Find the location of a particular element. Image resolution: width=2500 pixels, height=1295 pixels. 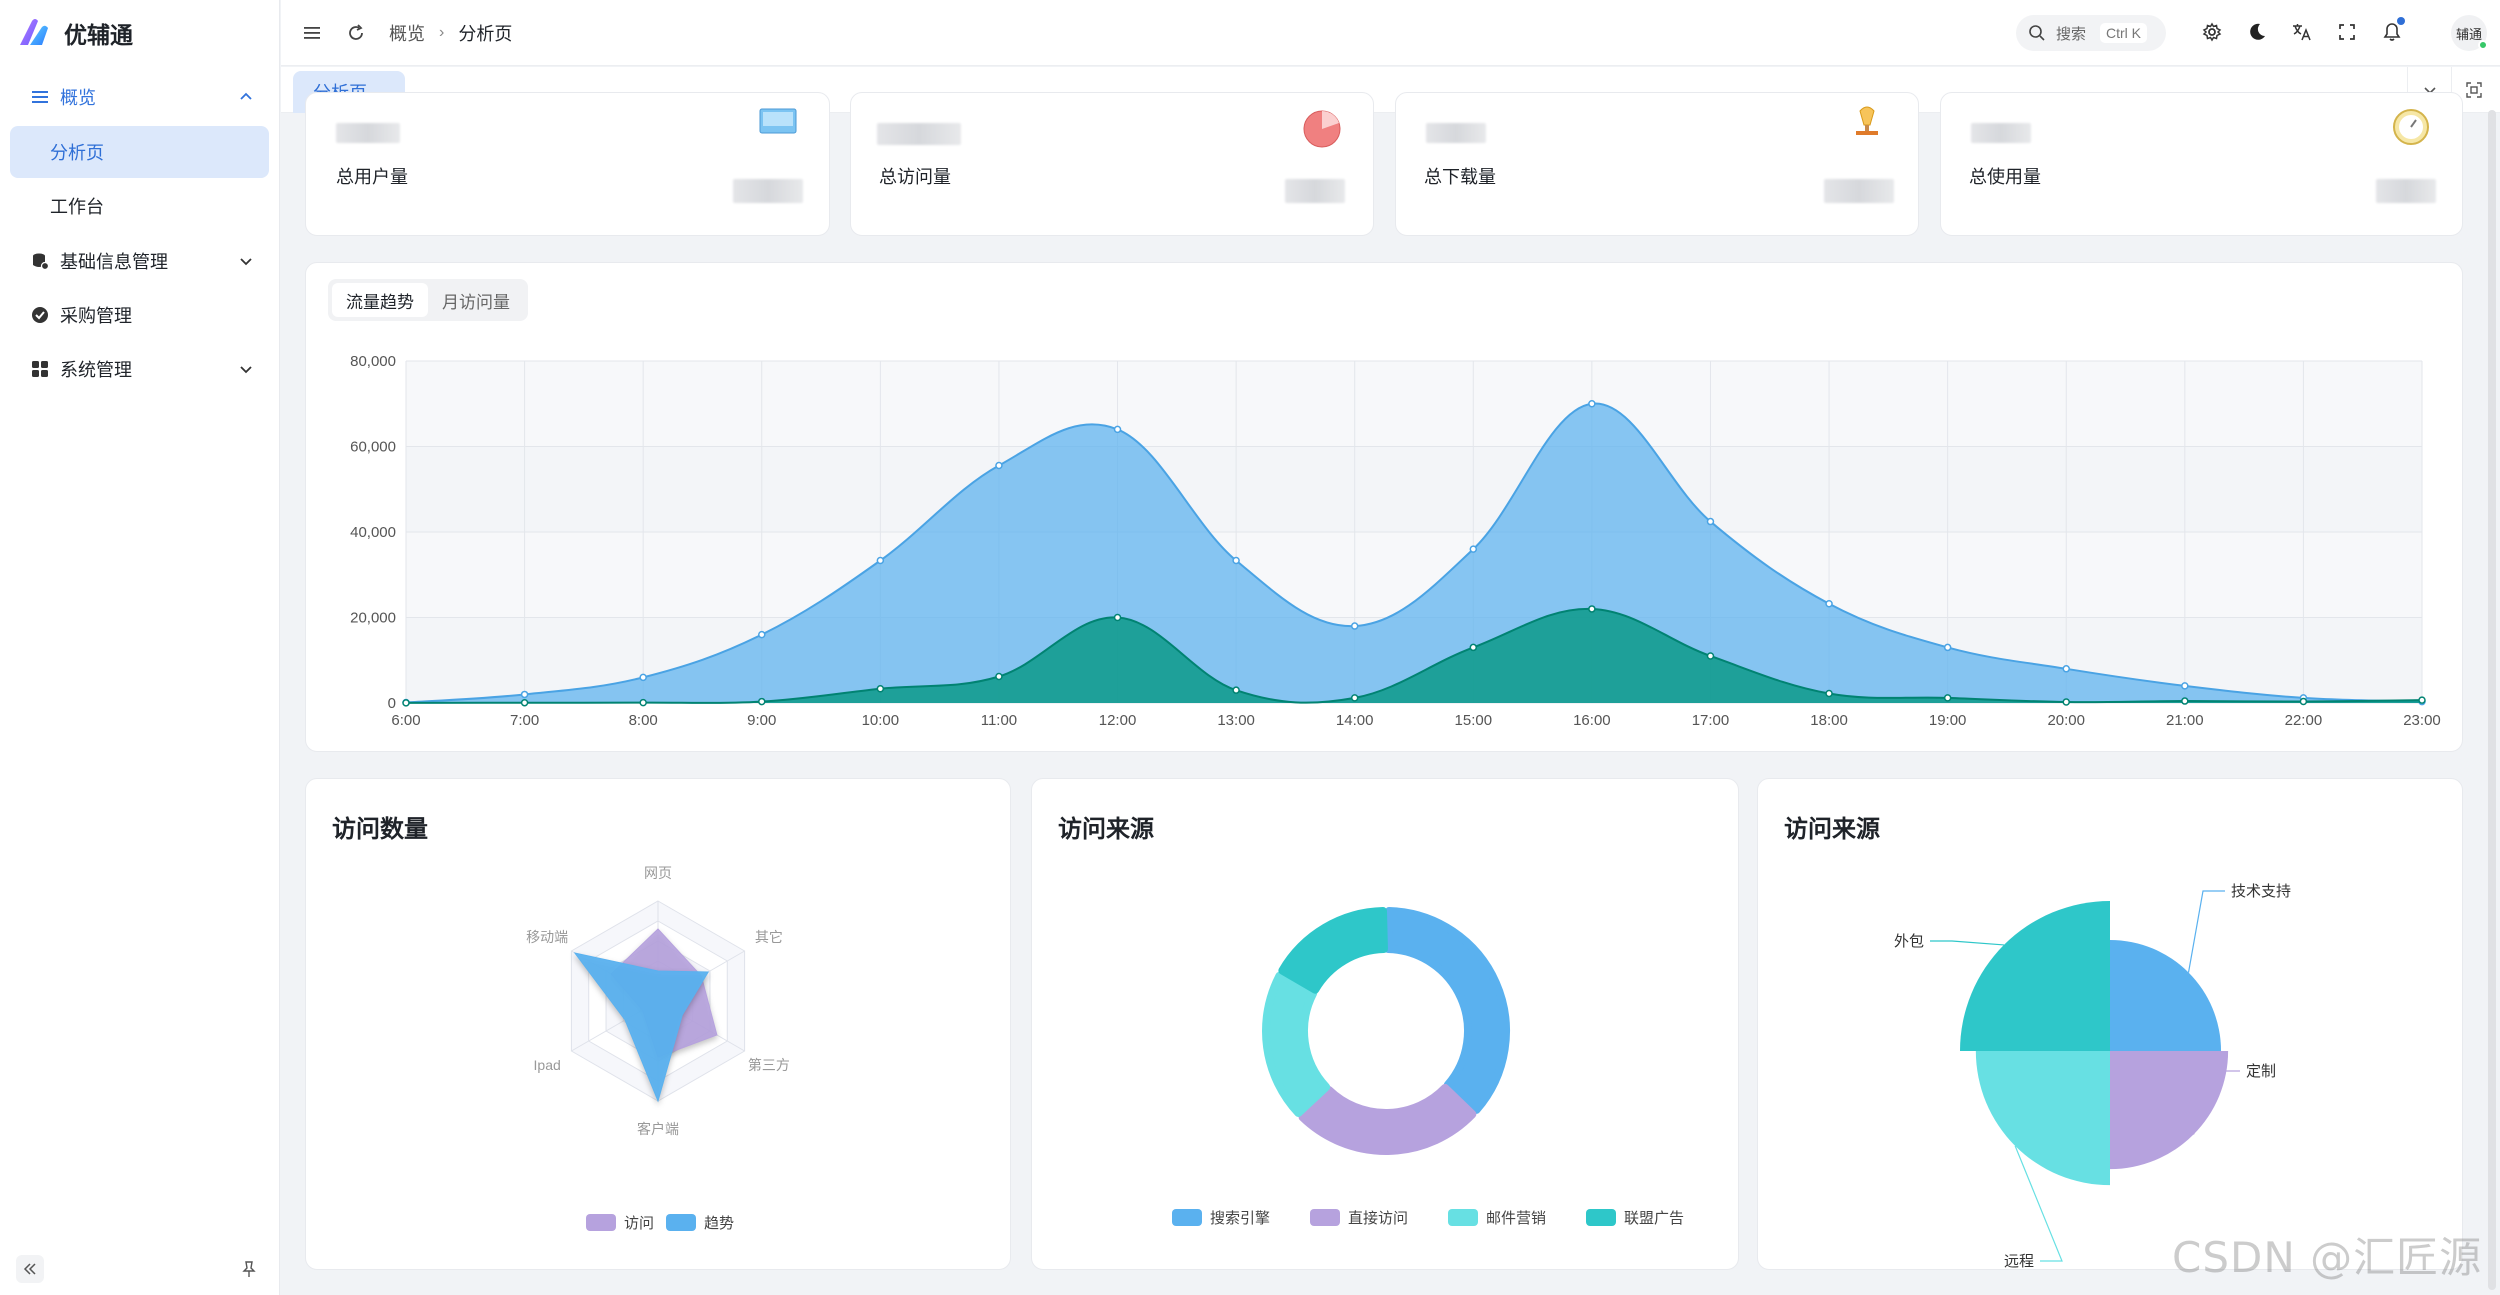

dark-mode-moon-icon is located at coordinates (2257, 32).